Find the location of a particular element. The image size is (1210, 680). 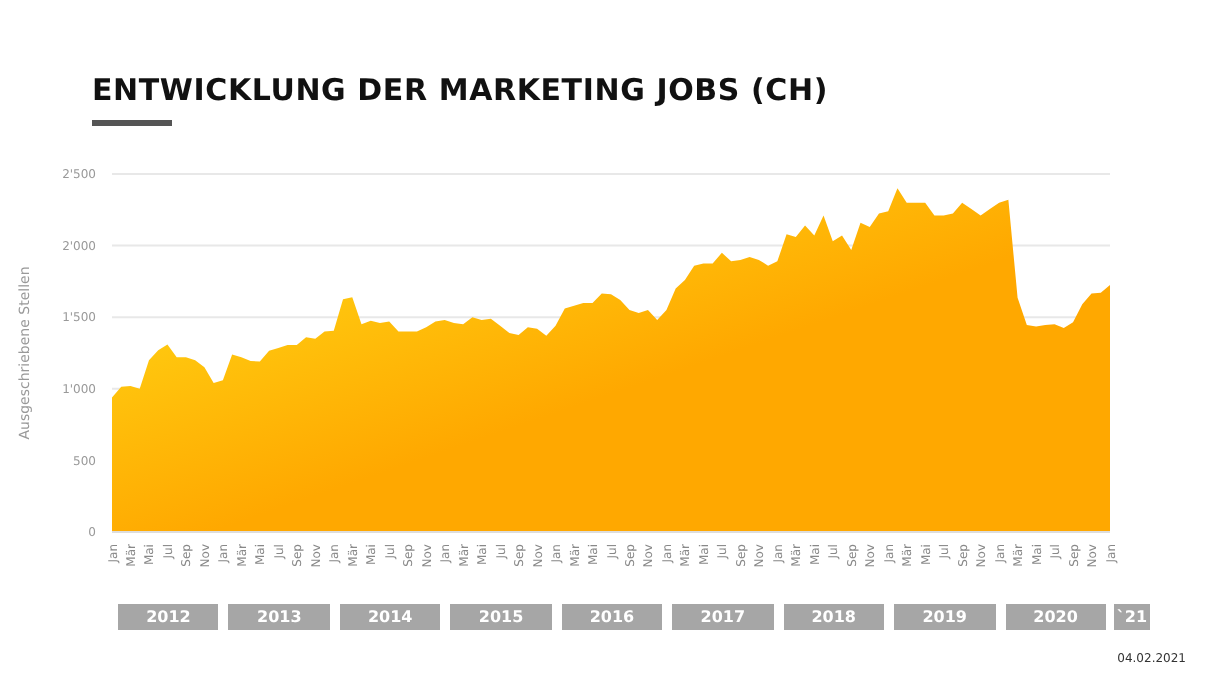

text: 2015 is located at coordinates (501, 617).